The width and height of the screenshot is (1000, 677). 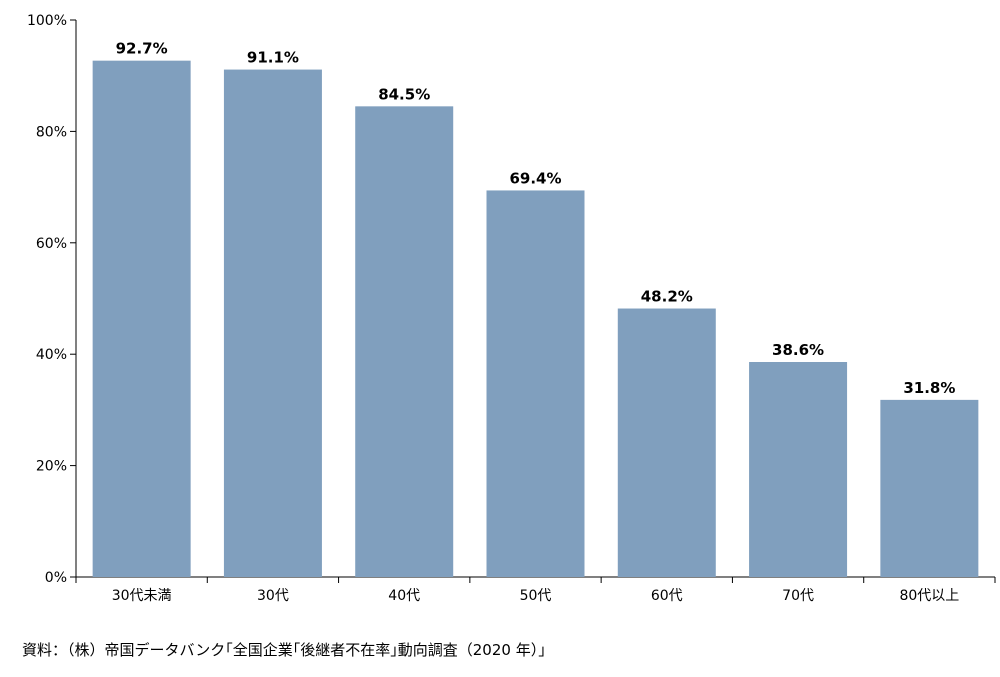 I want to click on y-tick-label: 20%, so click(x=51, y=467).